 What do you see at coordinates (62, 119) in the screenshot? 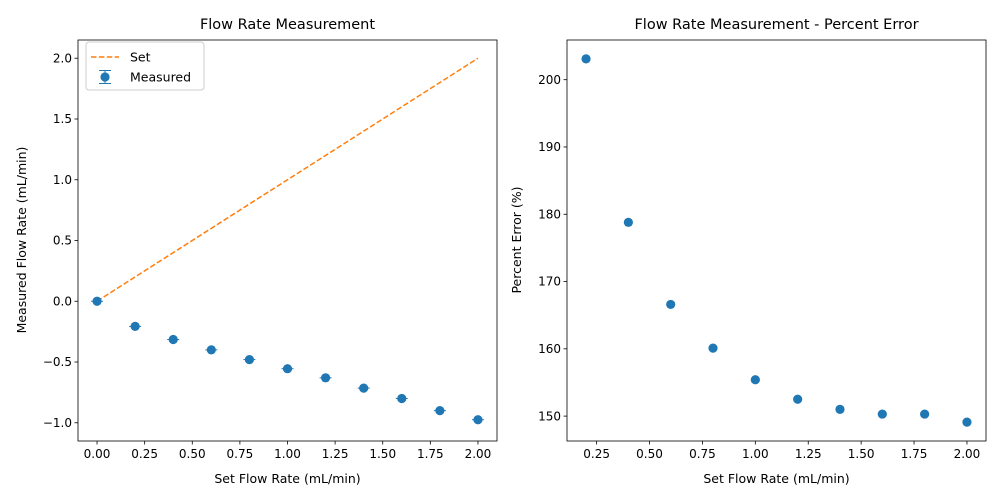
I see `left-ytick-label: 1.5` at bounding box center [62, 119].